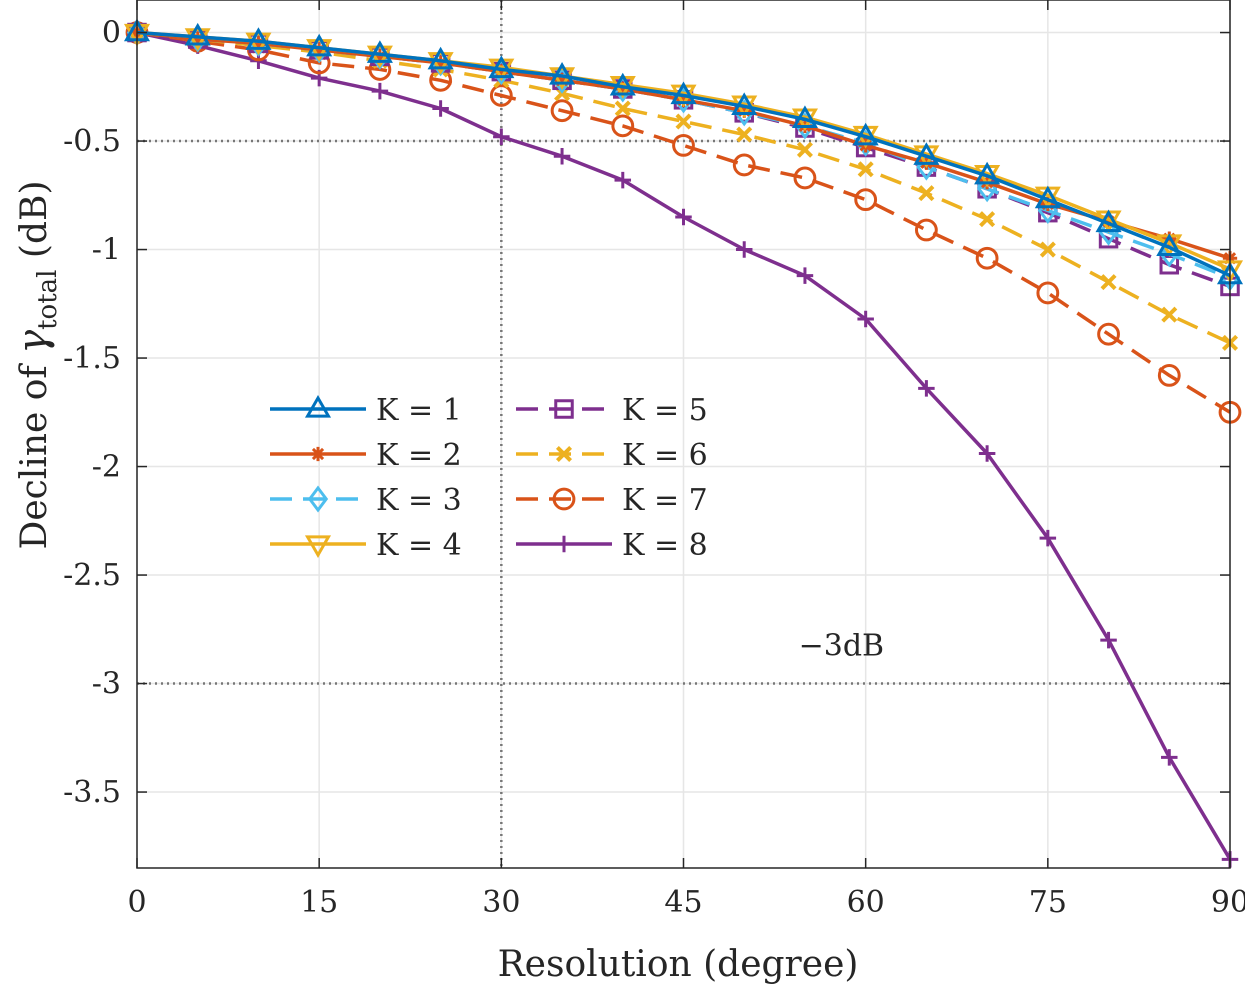 Image resolution: width=1245 pixels, height=1000 pixels. I want to click on x-tick-label-4: 60, so click(866, 902).